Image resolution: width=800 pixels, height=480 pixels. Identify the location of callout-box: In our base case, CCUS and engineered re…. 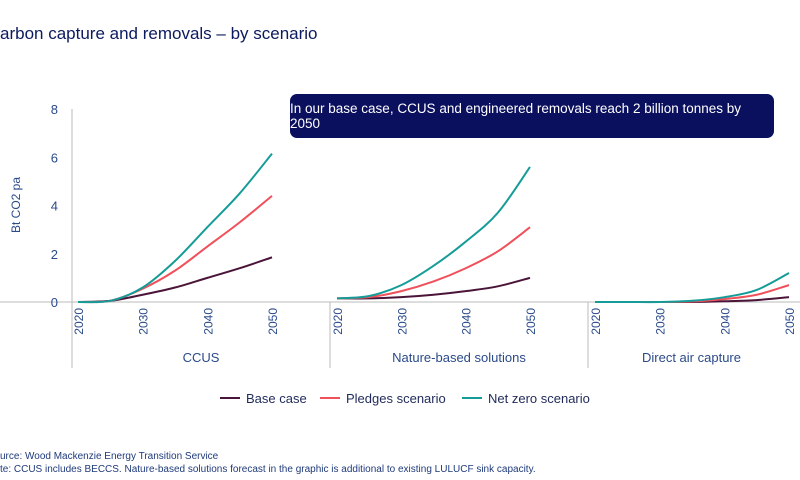
(532, 116).